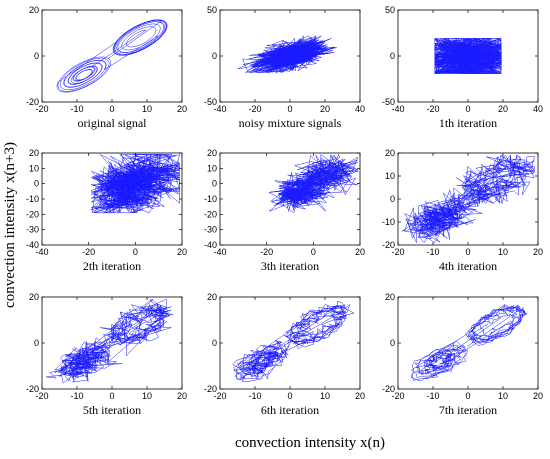  Describe the element at coordinates (112, 410) in the screenshot. I see `subplot-title: 5th iteration` at that location.